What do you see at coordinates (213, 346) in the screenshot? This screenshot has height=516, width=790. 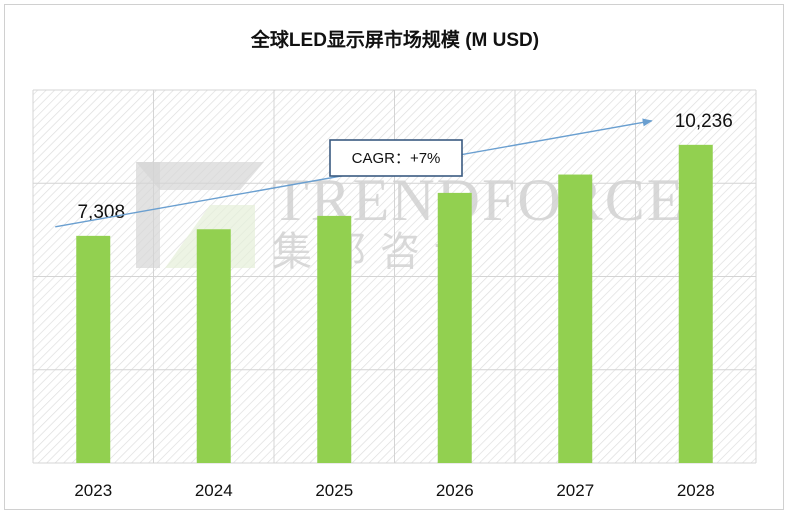 I see `bar-2024` at bounding box center [213, 346].